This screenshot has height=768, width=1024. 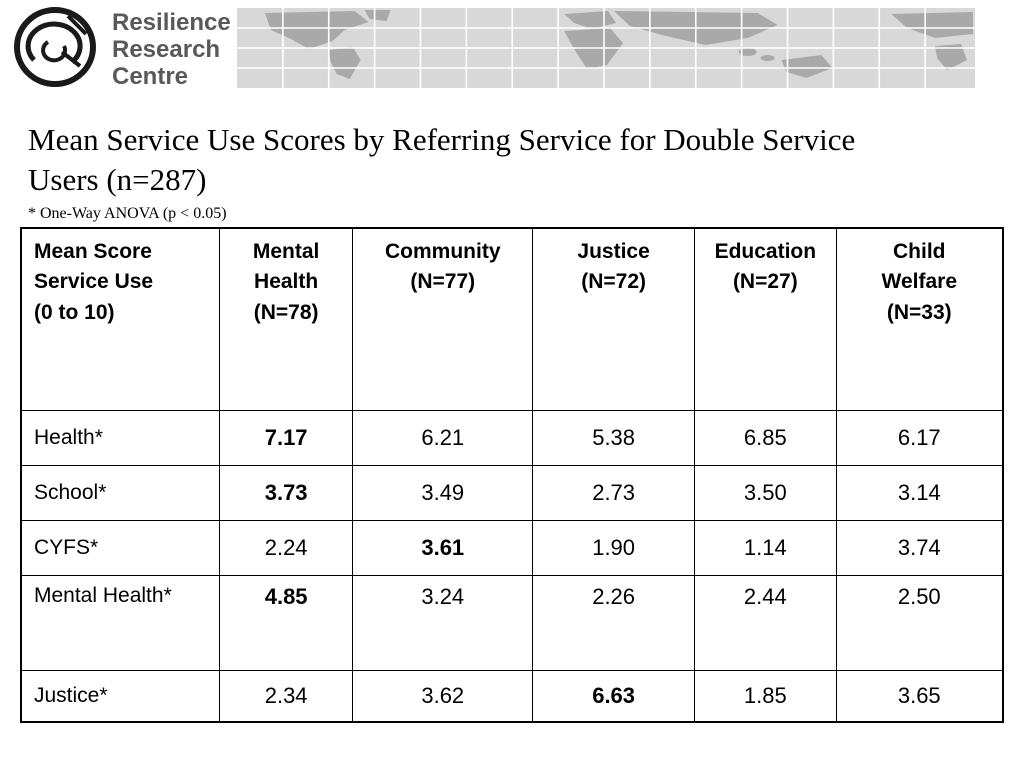 What do you see at coordinates (919, 438) in the screenshot?
I see `score-cell: 6.17` at bounding box center [919, 438].